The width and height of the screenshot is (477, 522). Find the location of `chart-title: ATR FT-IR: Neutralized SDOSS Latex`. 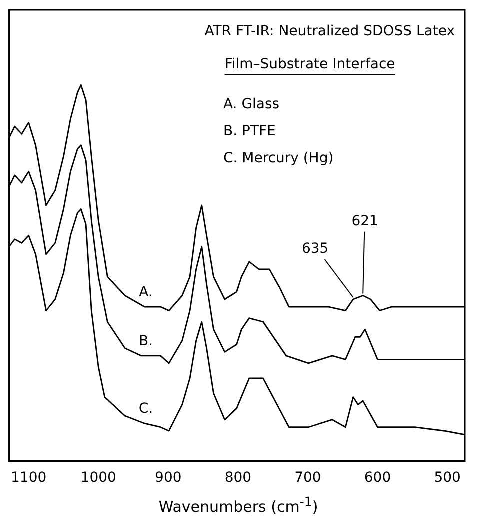

chart-title: ATR FT-IR: Neutralized SDOSS Latex is located at coordinates (329, 32).